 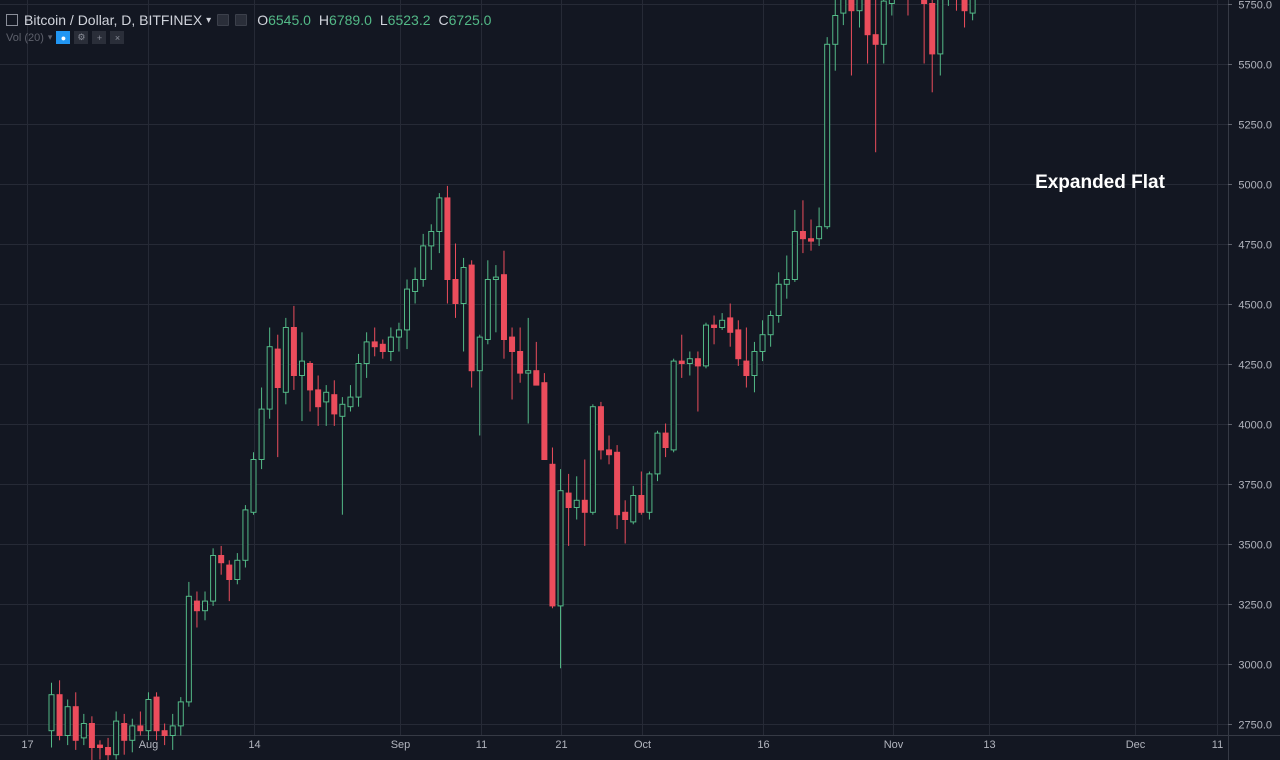 I want to click on volume-indicator-row: Vol (20) ▾ ● ⚙ + ×, so click(x=65, y=37).